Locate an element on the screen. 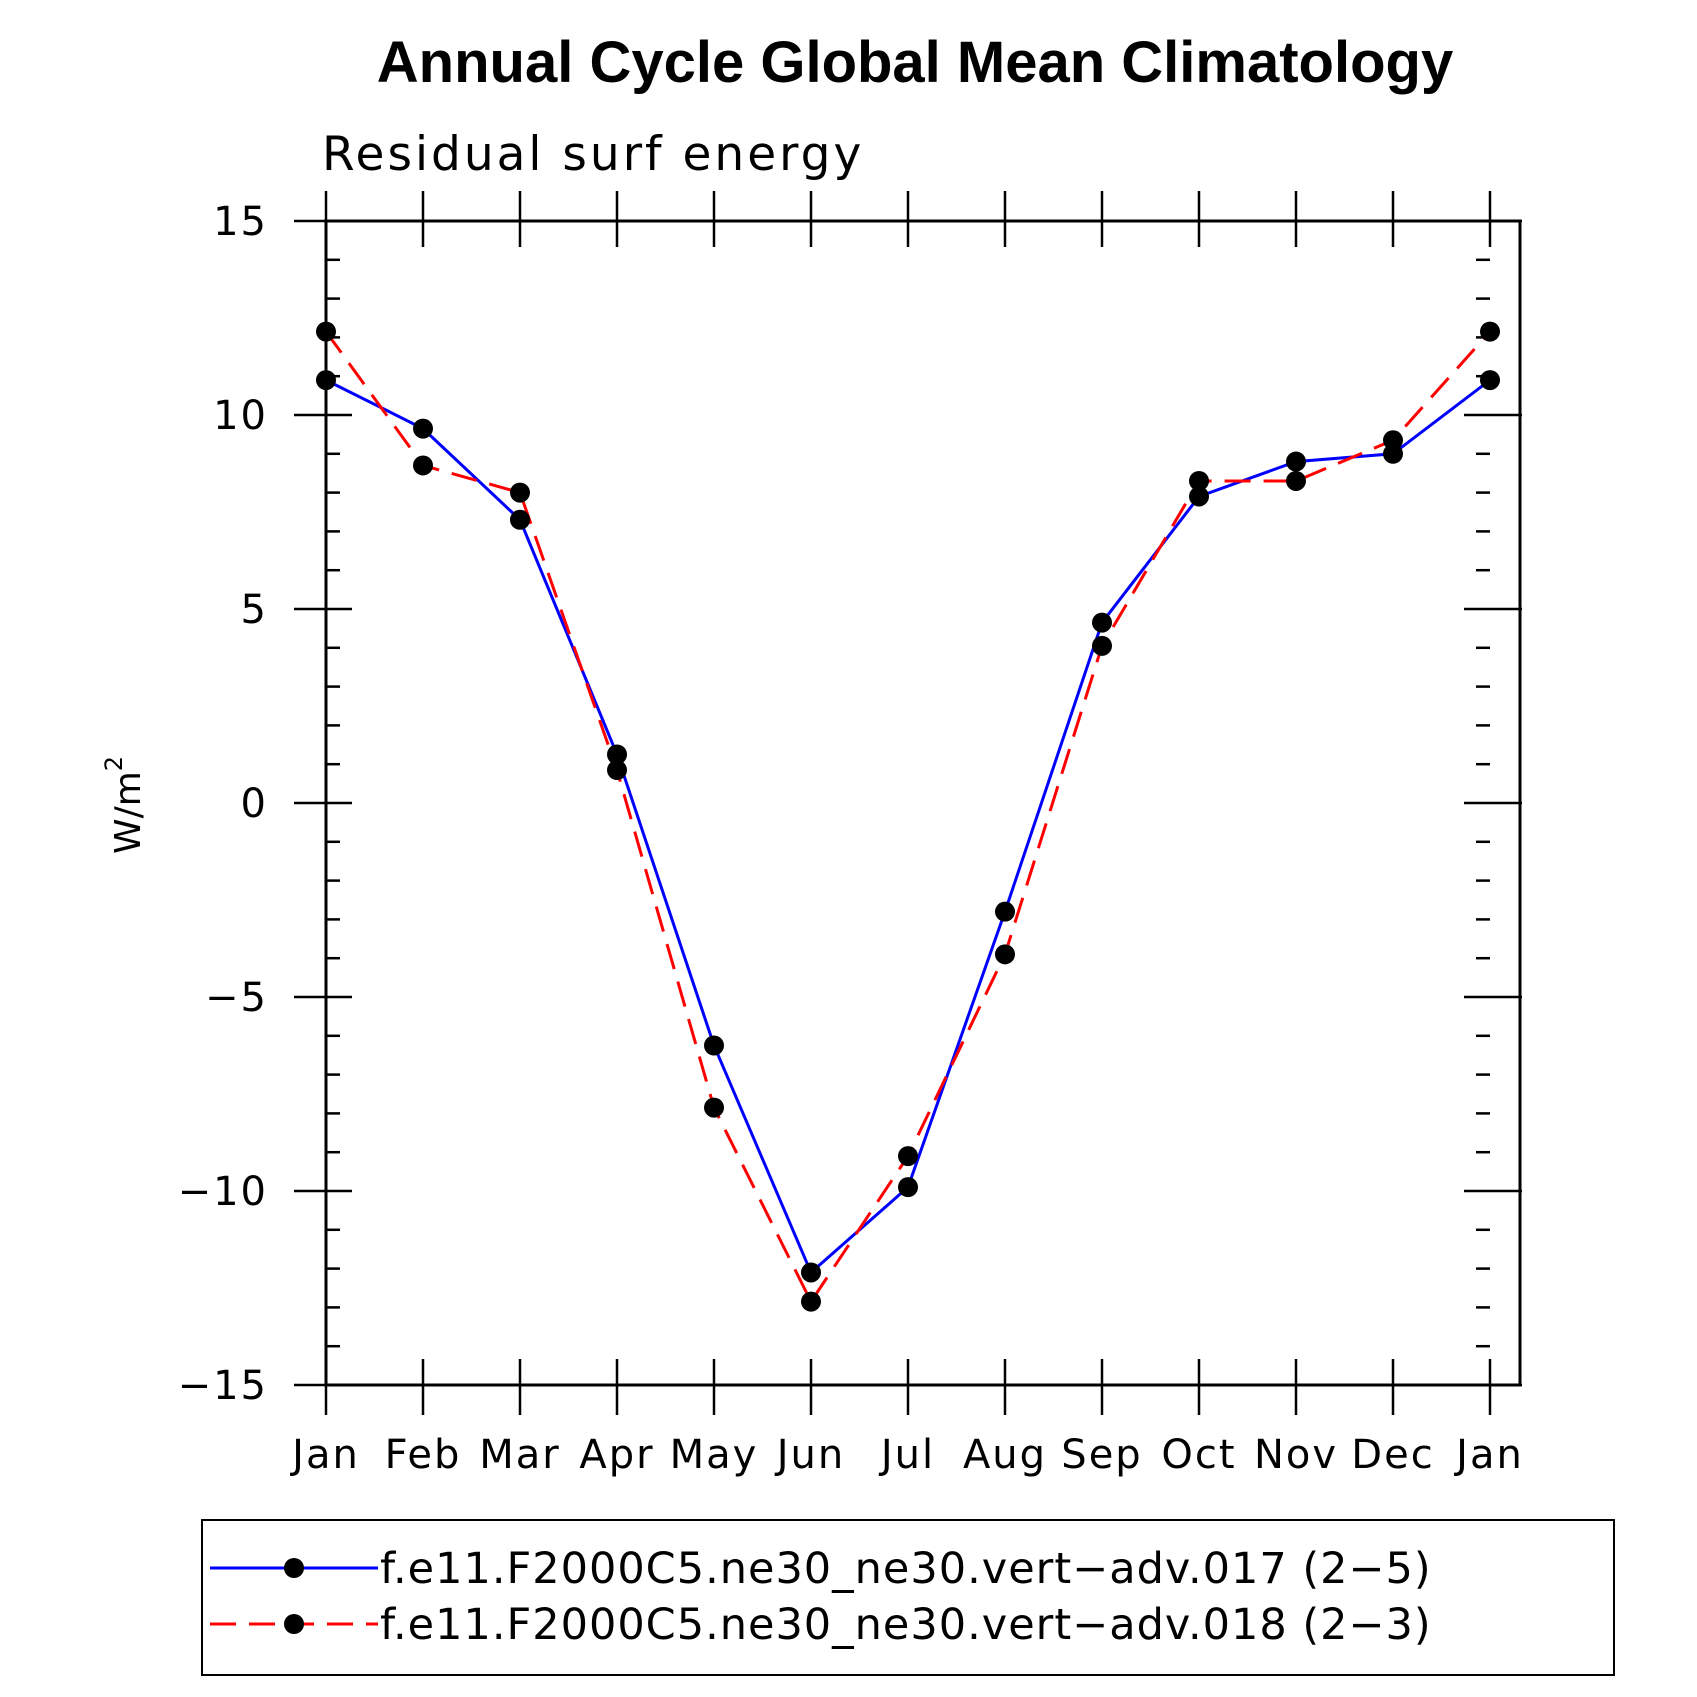 This screenshot has height=1697, width=1697. legend-box is located at coordinates (908, 1597).